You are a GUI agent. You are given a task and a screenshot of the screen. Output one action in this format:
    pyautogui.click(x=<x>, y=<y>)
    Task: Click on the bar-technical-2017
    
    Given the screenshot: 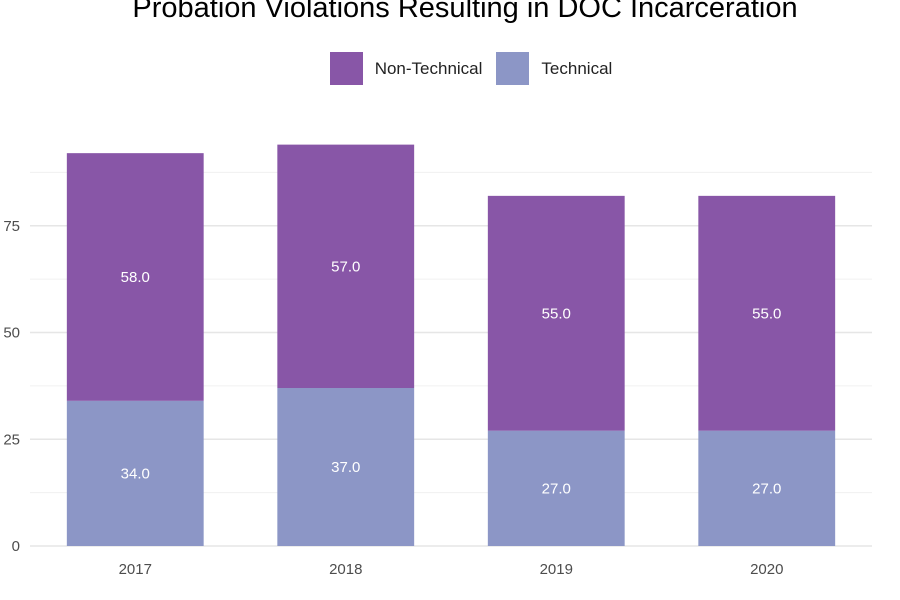 What is the action you would take?
    pyautogui.click(x=135, y=473)
    